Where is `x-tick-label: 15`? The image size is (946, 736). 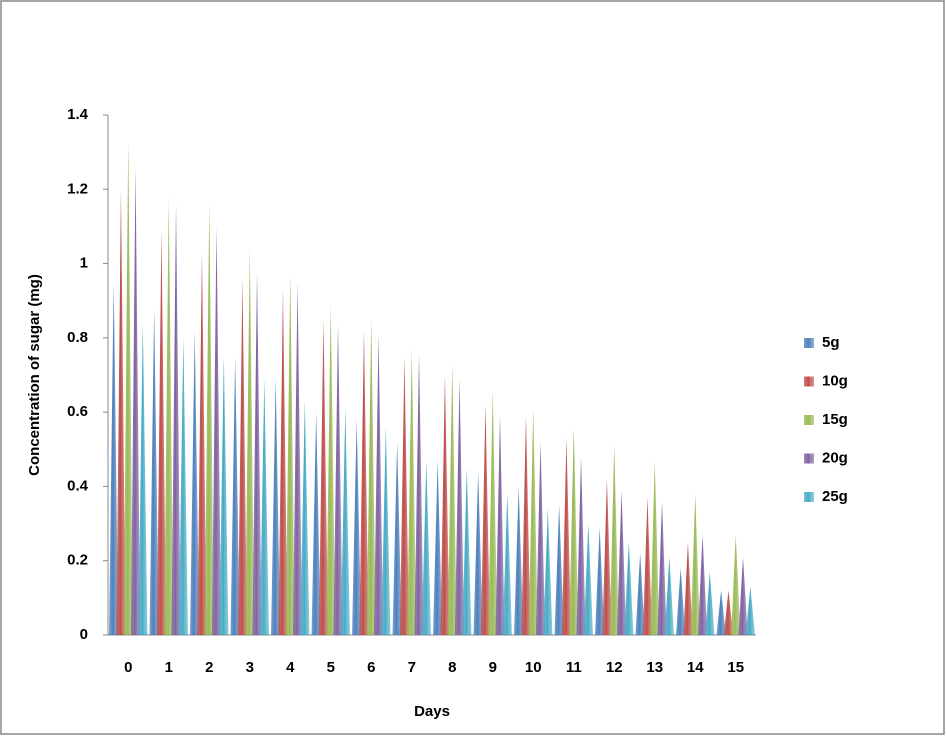 x-tick-label: 15 is located at coordinates (735, 667).